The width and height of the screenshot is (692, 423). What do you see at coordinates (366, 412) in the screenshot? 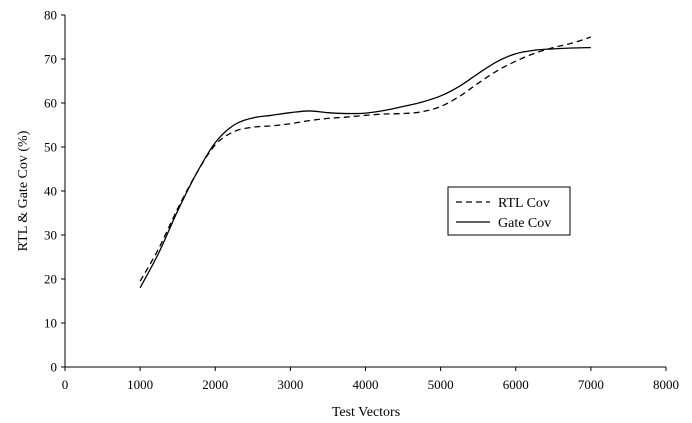
I see `x-axis-label: Test Vectors` at bounding box center [366, 412].